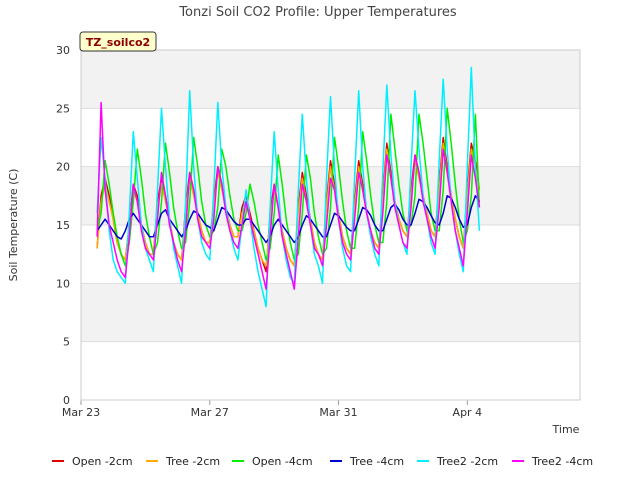  I want to click on y-tick-label: 20, so click(63, 167).